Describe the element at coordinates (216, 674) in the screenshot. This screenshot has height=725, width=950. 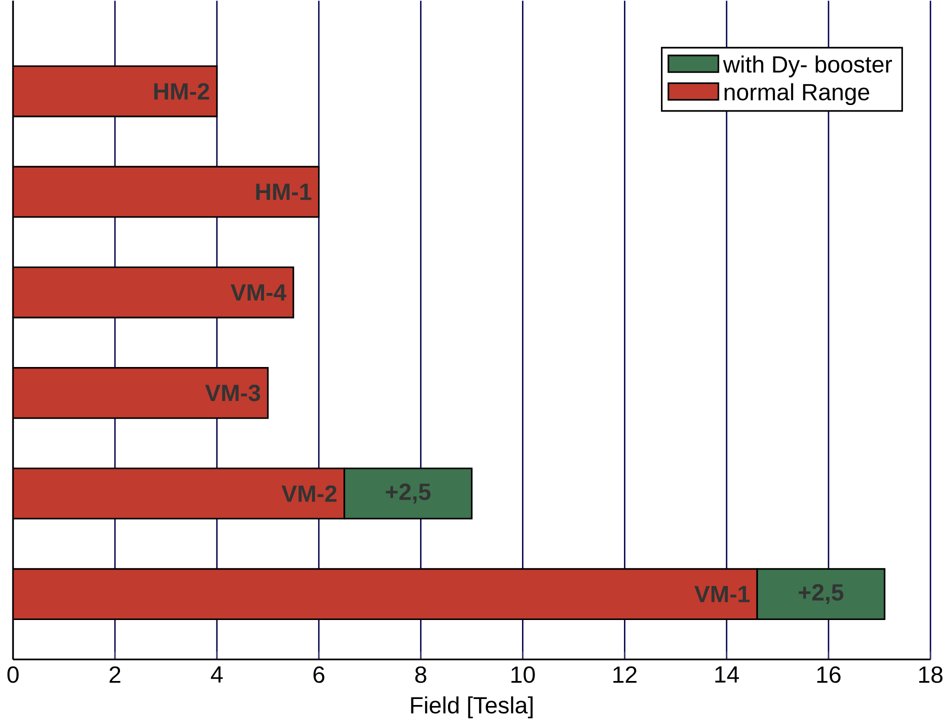
I see `x-tick-label: 4` at that location.